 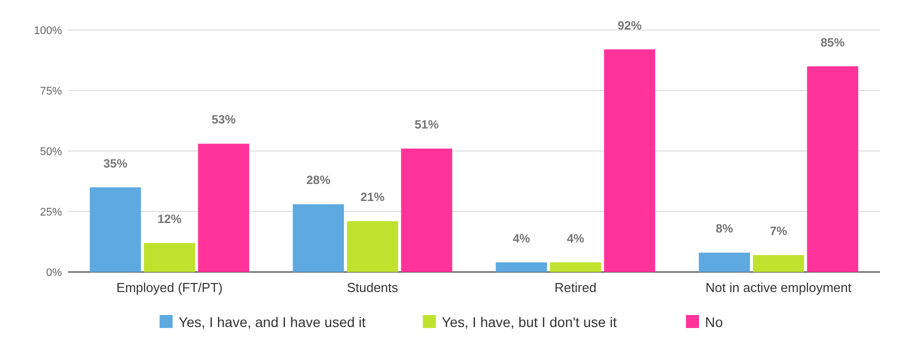 What do you see at coordinates (832, 42) in the screenshot?
I see `data-label: 85%` at bounding box center [832, 42].